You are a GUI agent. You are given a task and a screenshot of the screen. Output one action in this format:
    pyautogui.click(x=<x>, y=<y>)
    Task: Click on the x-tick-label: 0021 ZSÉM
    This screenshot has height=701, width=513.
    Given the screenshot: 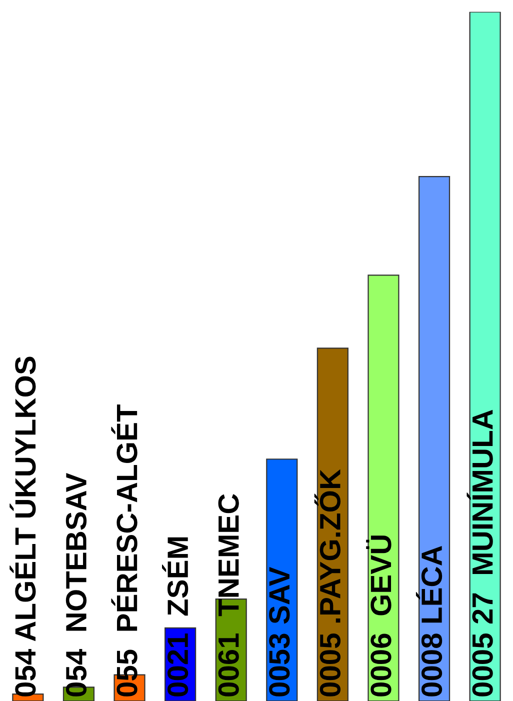 What is the action you would take?
    pyautogui.click(x=175, y=616)
    